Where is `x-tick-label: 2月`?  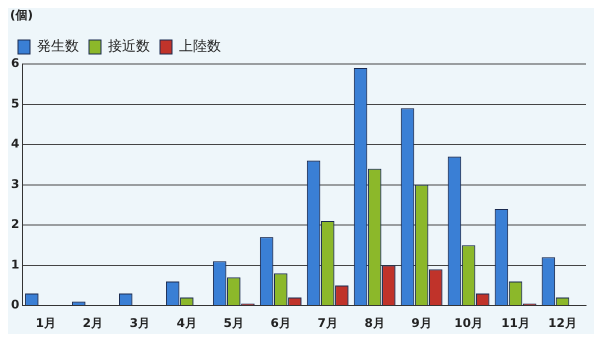 x-tick-label: 2月 is located at coordinates (92, 323).